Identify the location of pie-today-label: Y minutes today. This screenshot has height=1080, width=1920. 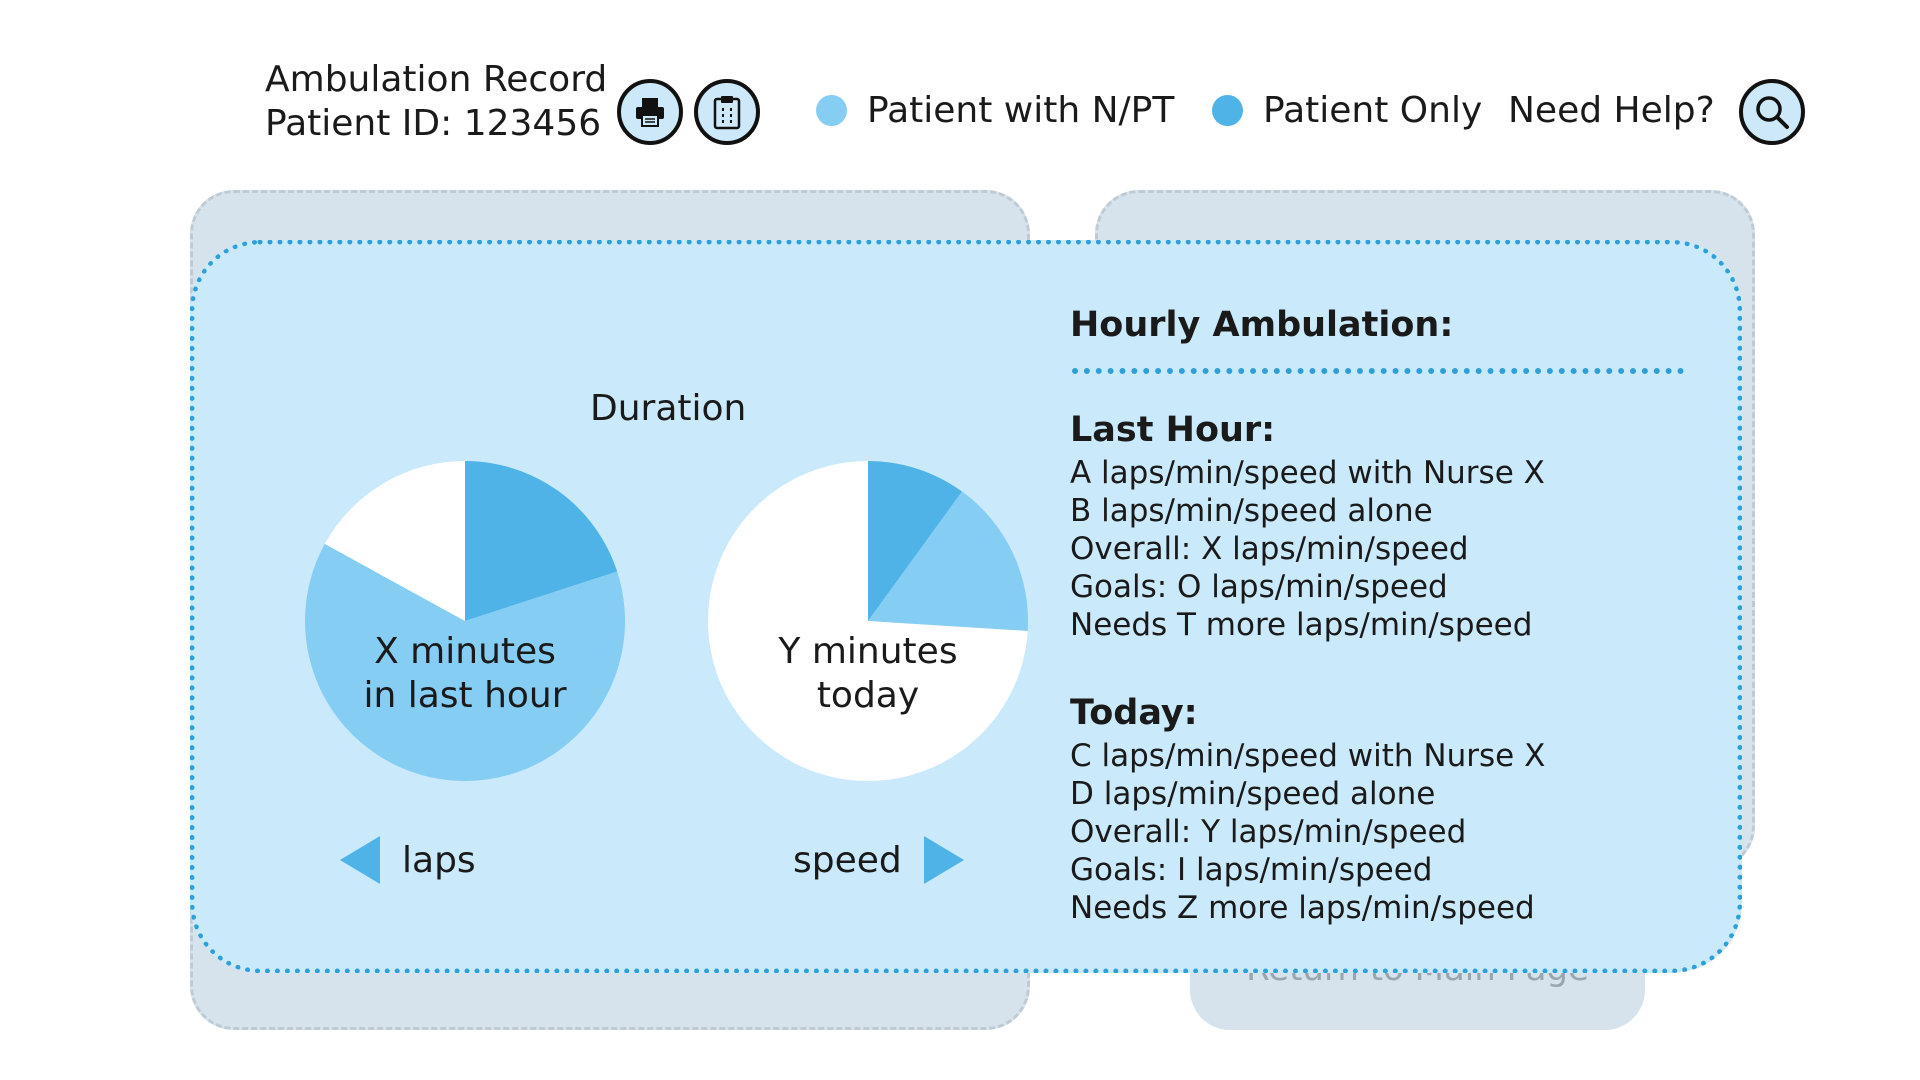
(868, 674).